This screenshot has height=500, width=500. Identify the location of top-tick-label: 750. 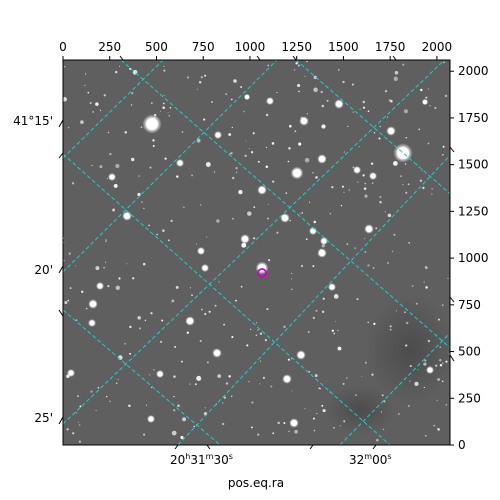
(203, 47).